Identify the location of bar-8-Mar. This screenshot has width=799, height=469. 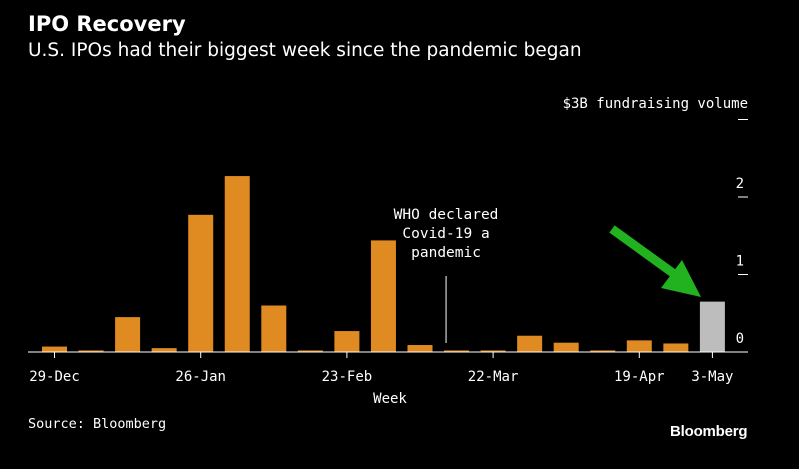
(420, 348).